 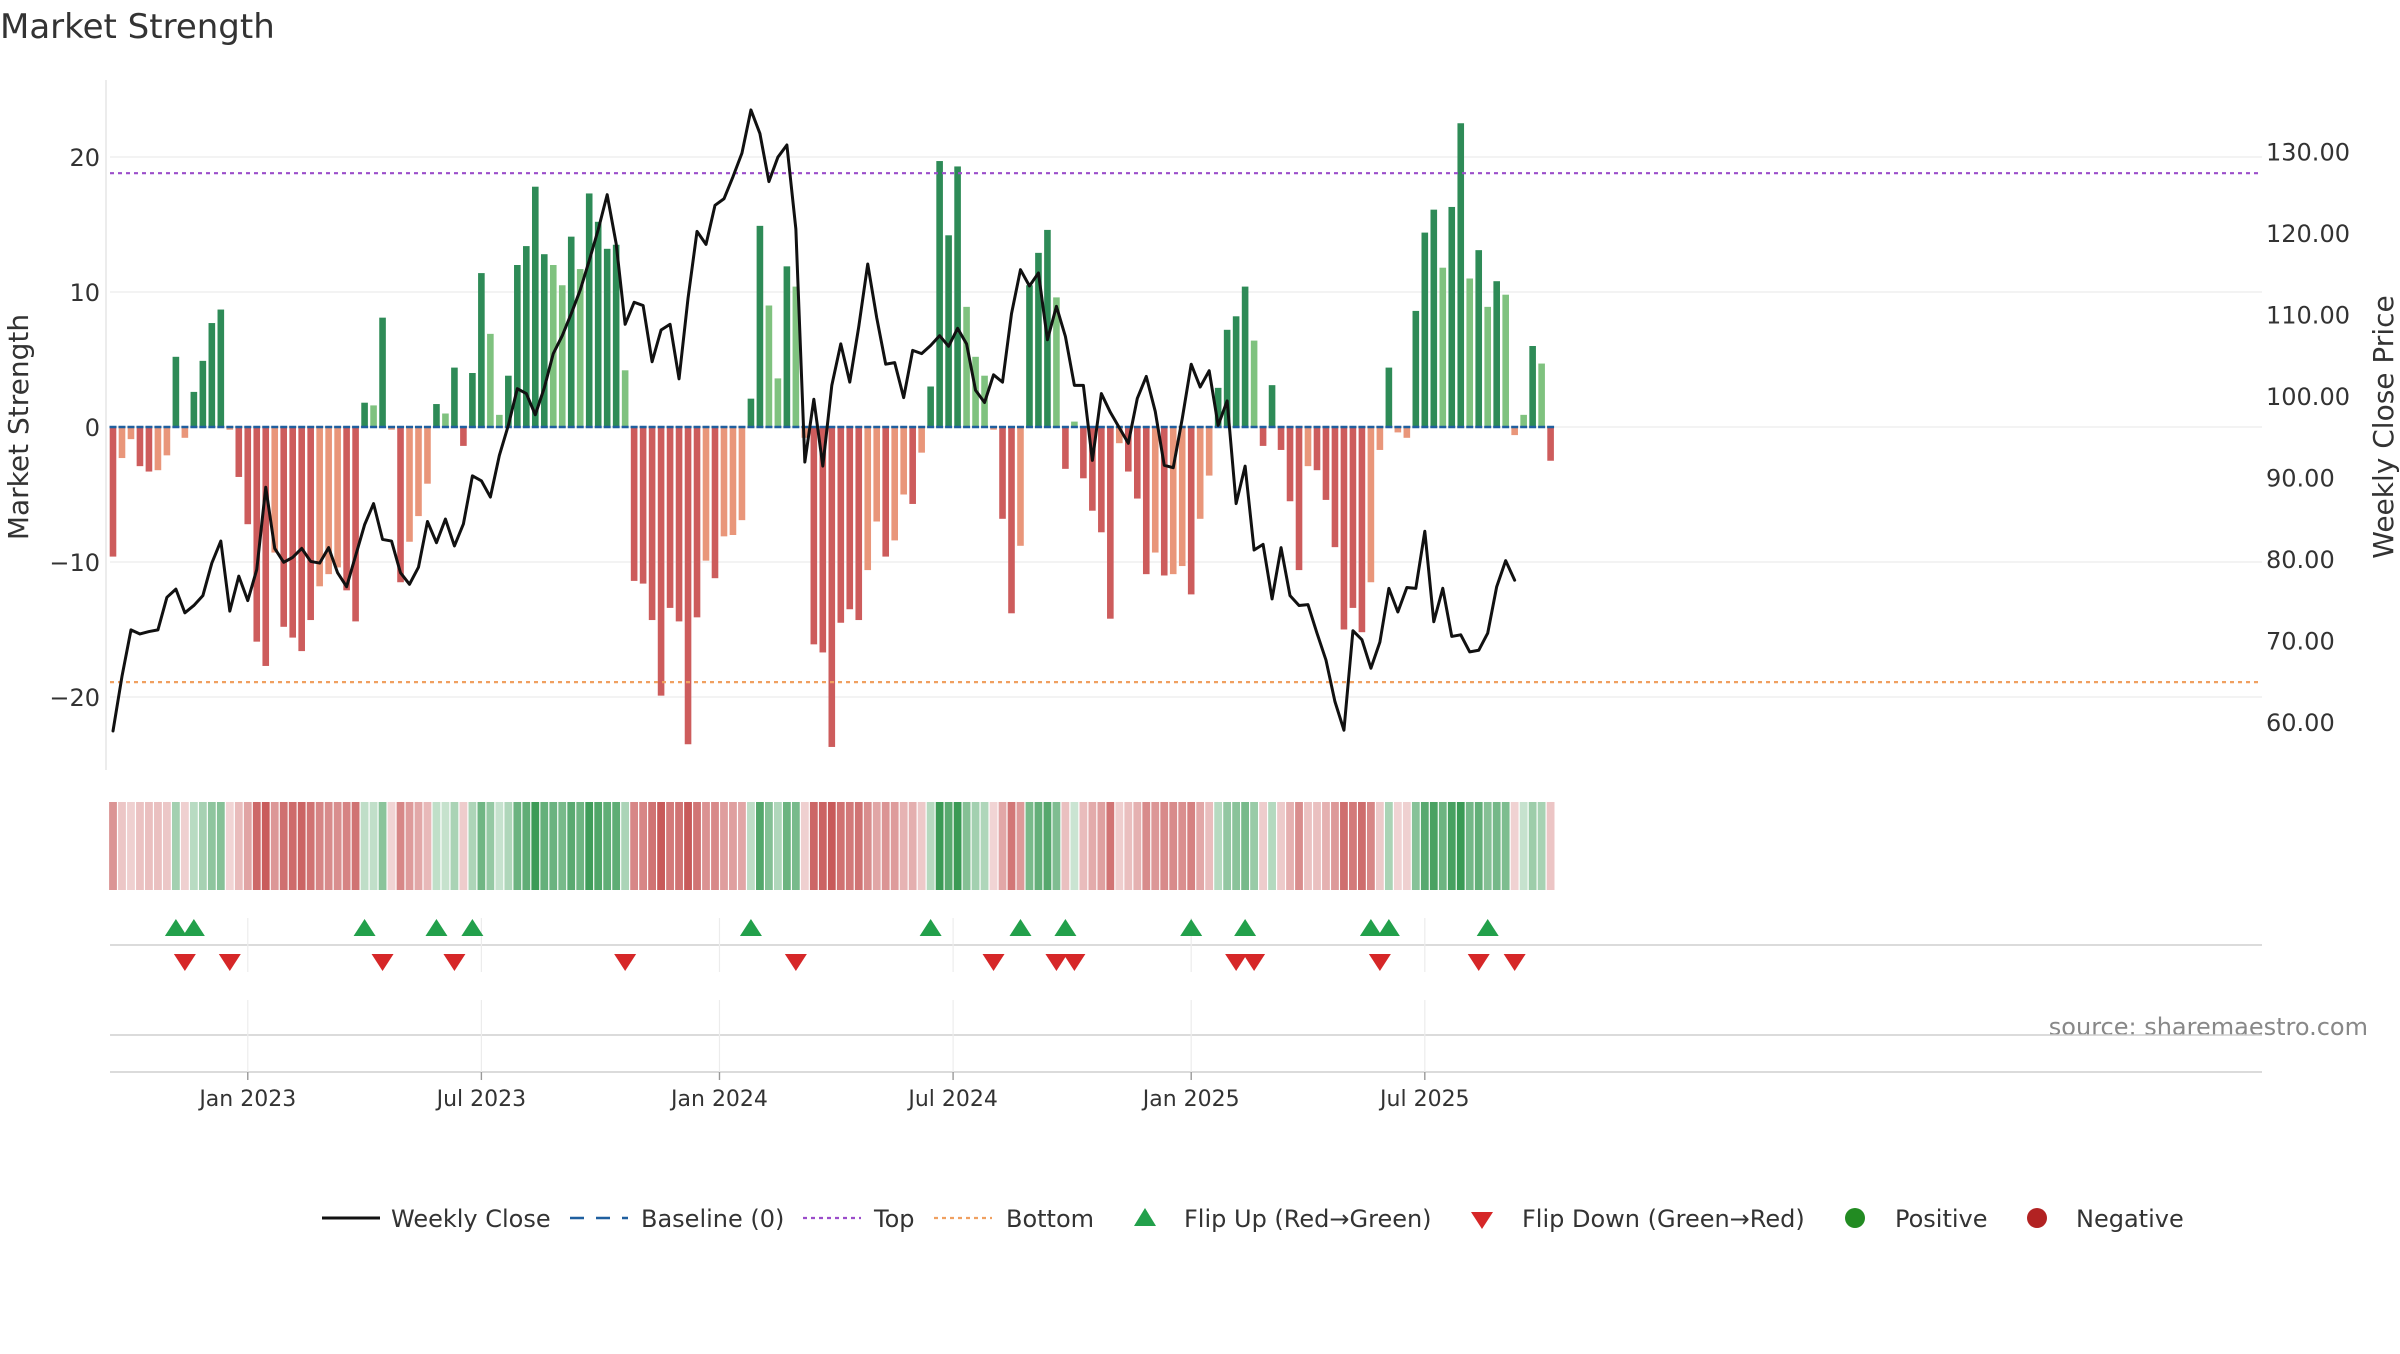 I want to click on left-tick-label: 0, so click(x=92, y=428).